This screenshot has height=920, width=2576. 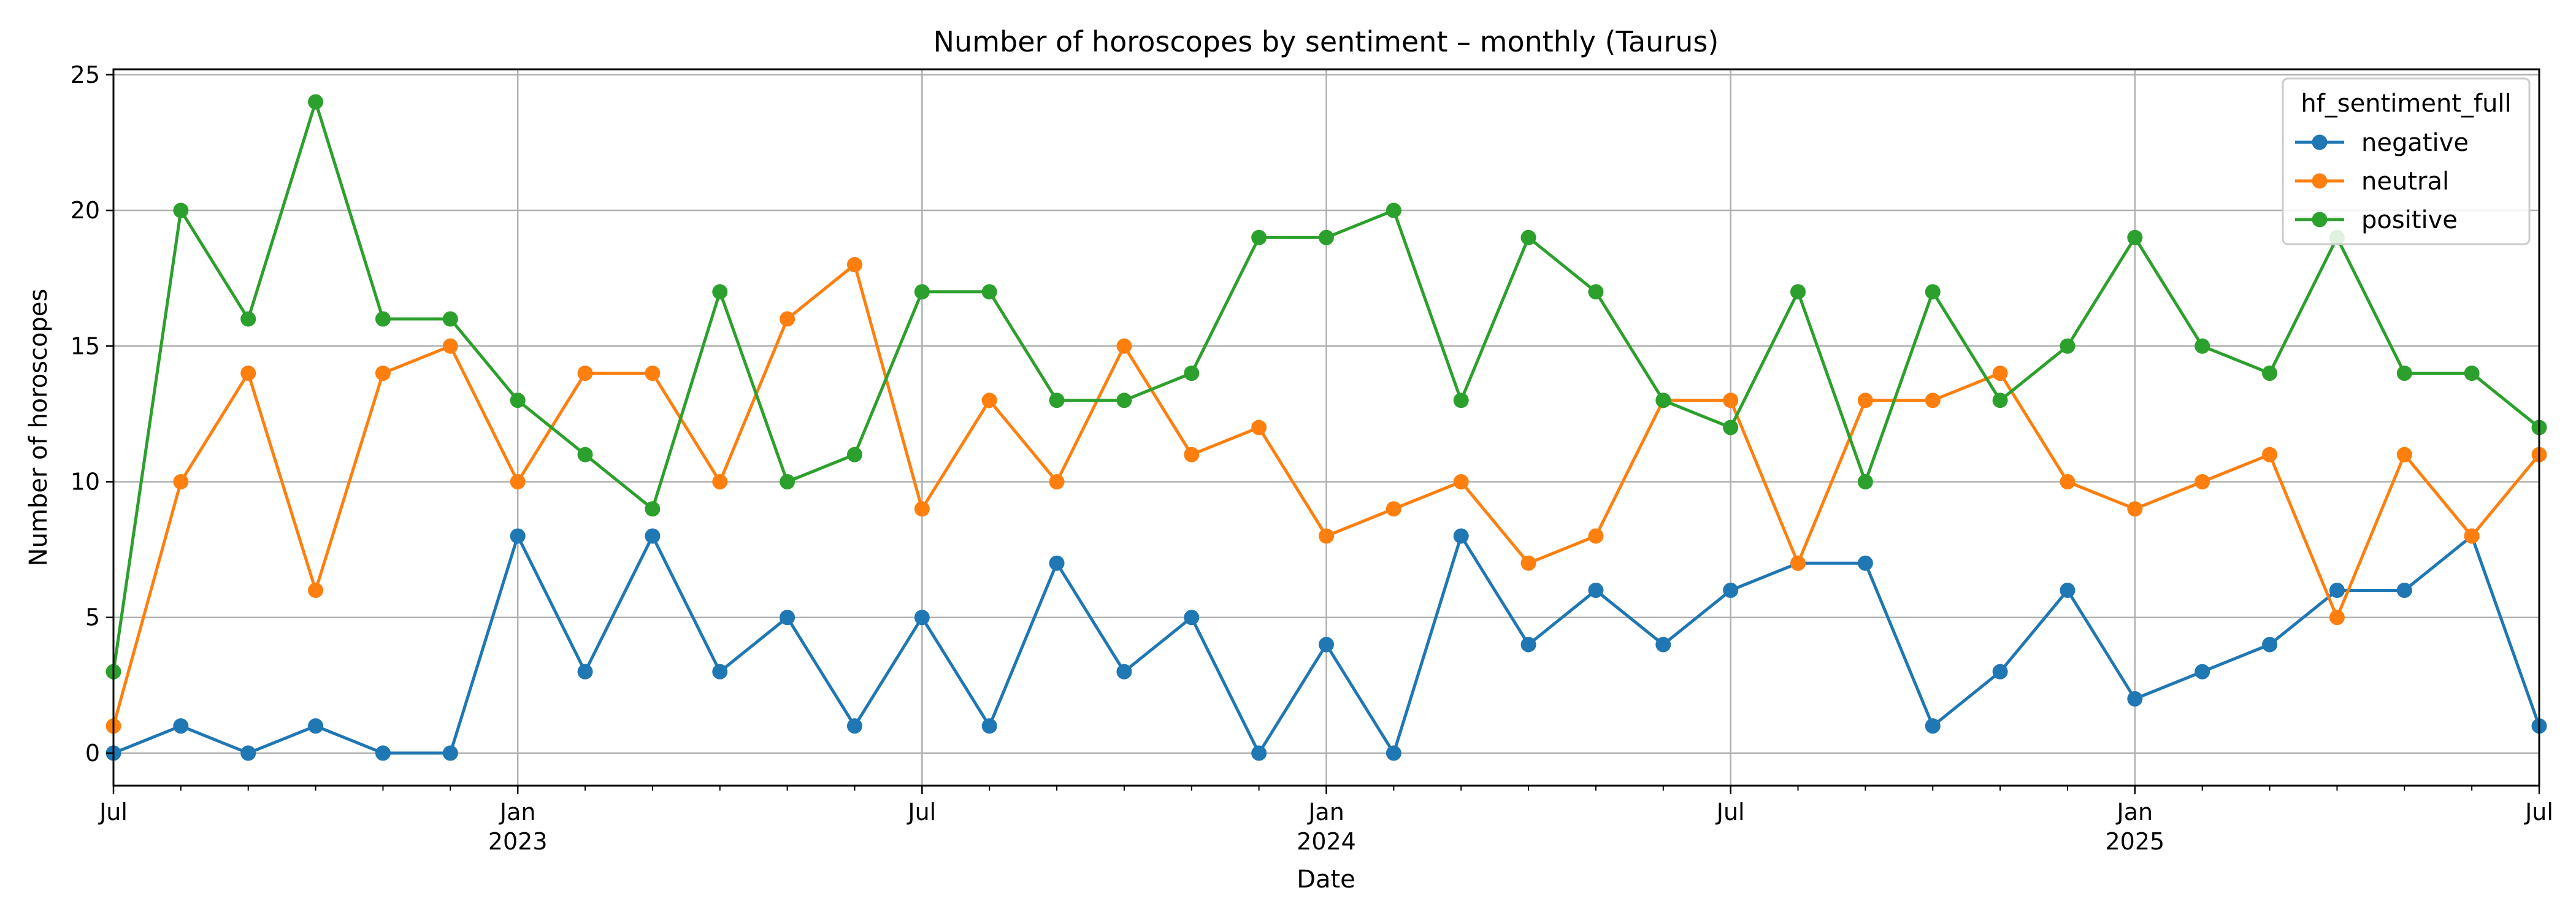 What do you see at coordinates (39, 428) in the screenshot?
I see `y-axis-label: Number of horoscopes` at bounding box center [39, 428].